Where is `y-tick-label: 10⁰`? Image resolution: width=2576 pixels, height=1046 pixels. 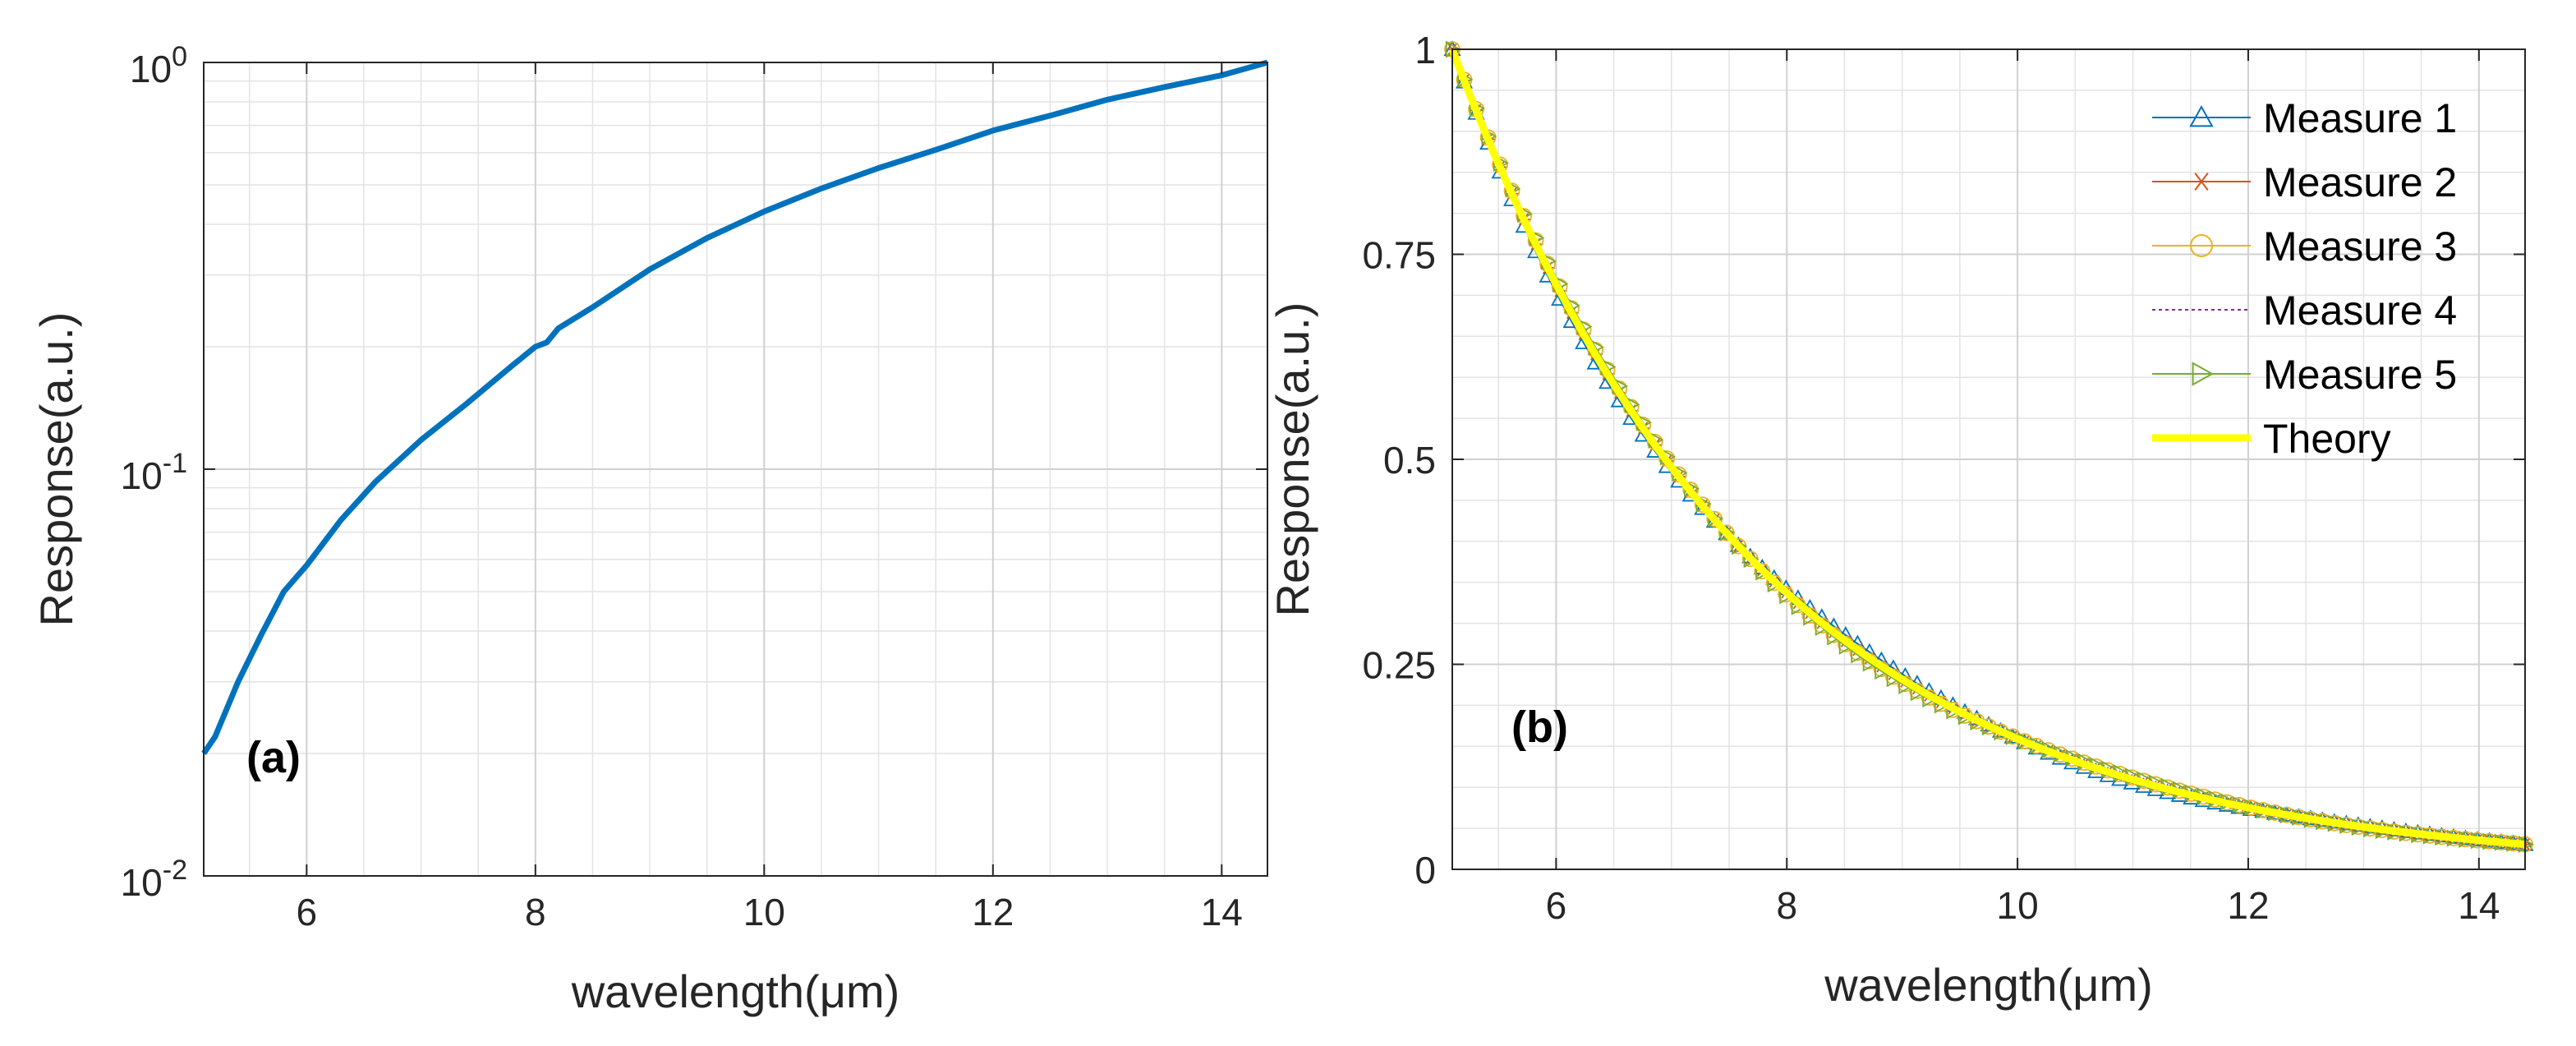
y-tick-label: 10⁰ is located at coordinates (158, 65).